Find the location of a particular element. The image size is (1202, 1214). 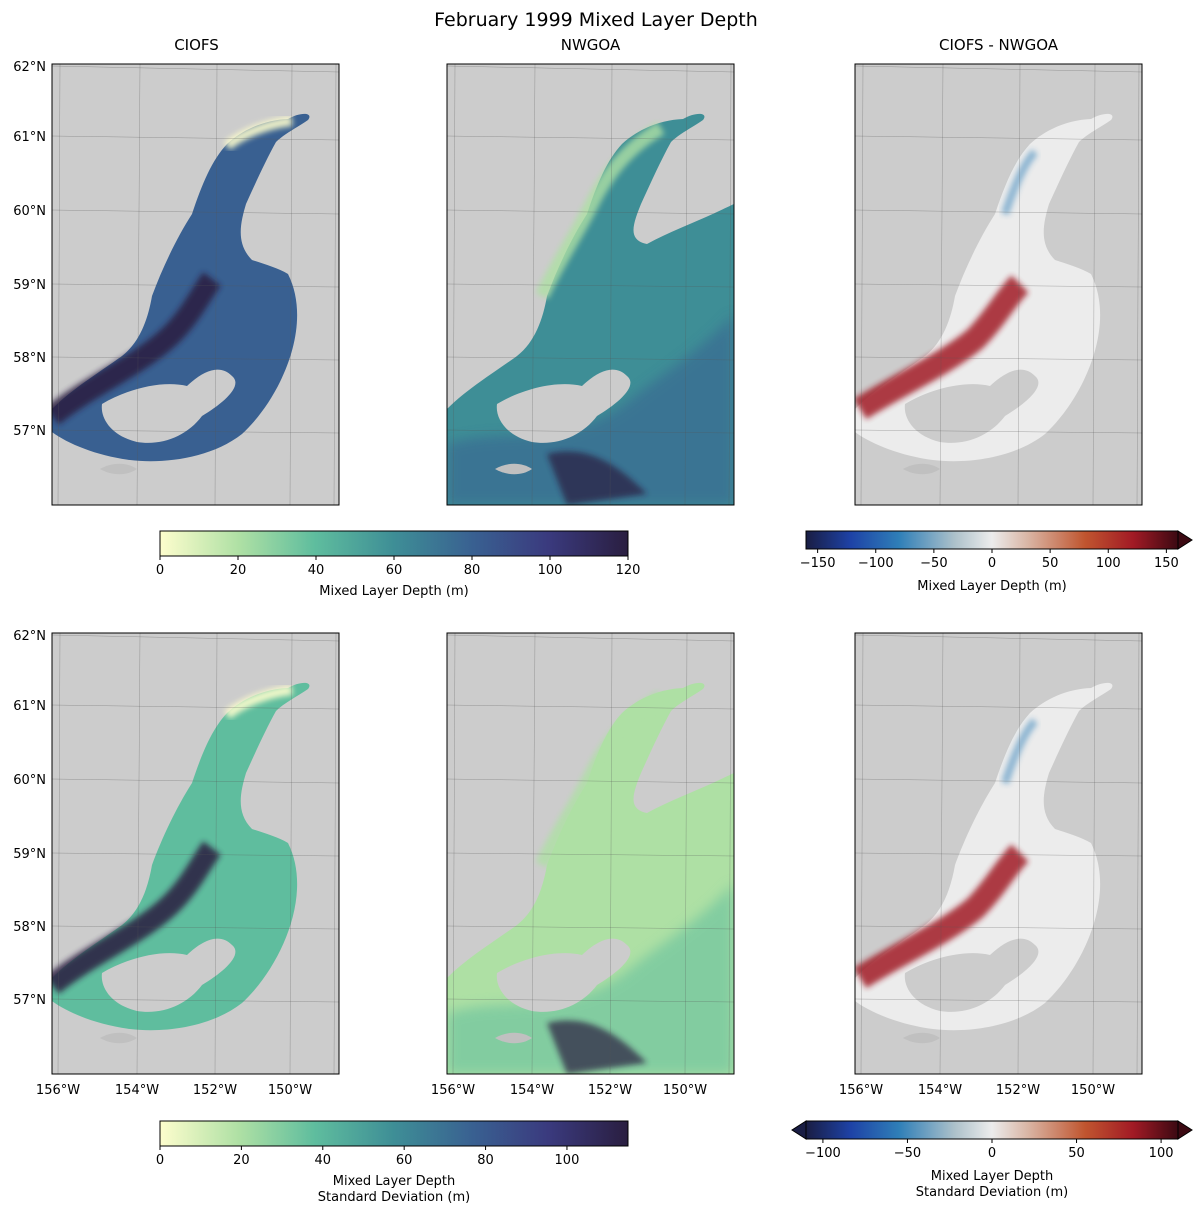

colorbar-tick-label: 0 is located at coordinates (160, 1160).